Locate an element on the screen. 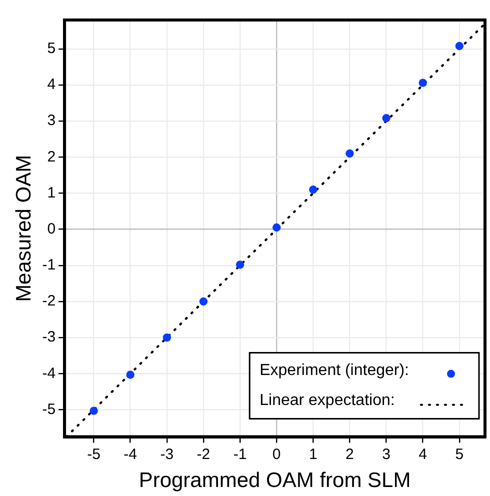 This screenshot has height=496, width=490. x-tick-label: 4 is located at coordinates (423, 454).